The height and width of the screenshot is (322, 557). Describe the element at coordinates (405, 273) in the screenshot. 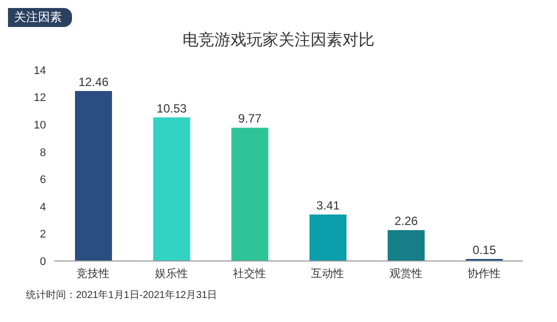

I see `x-tick-label: 观赏性` at that location.